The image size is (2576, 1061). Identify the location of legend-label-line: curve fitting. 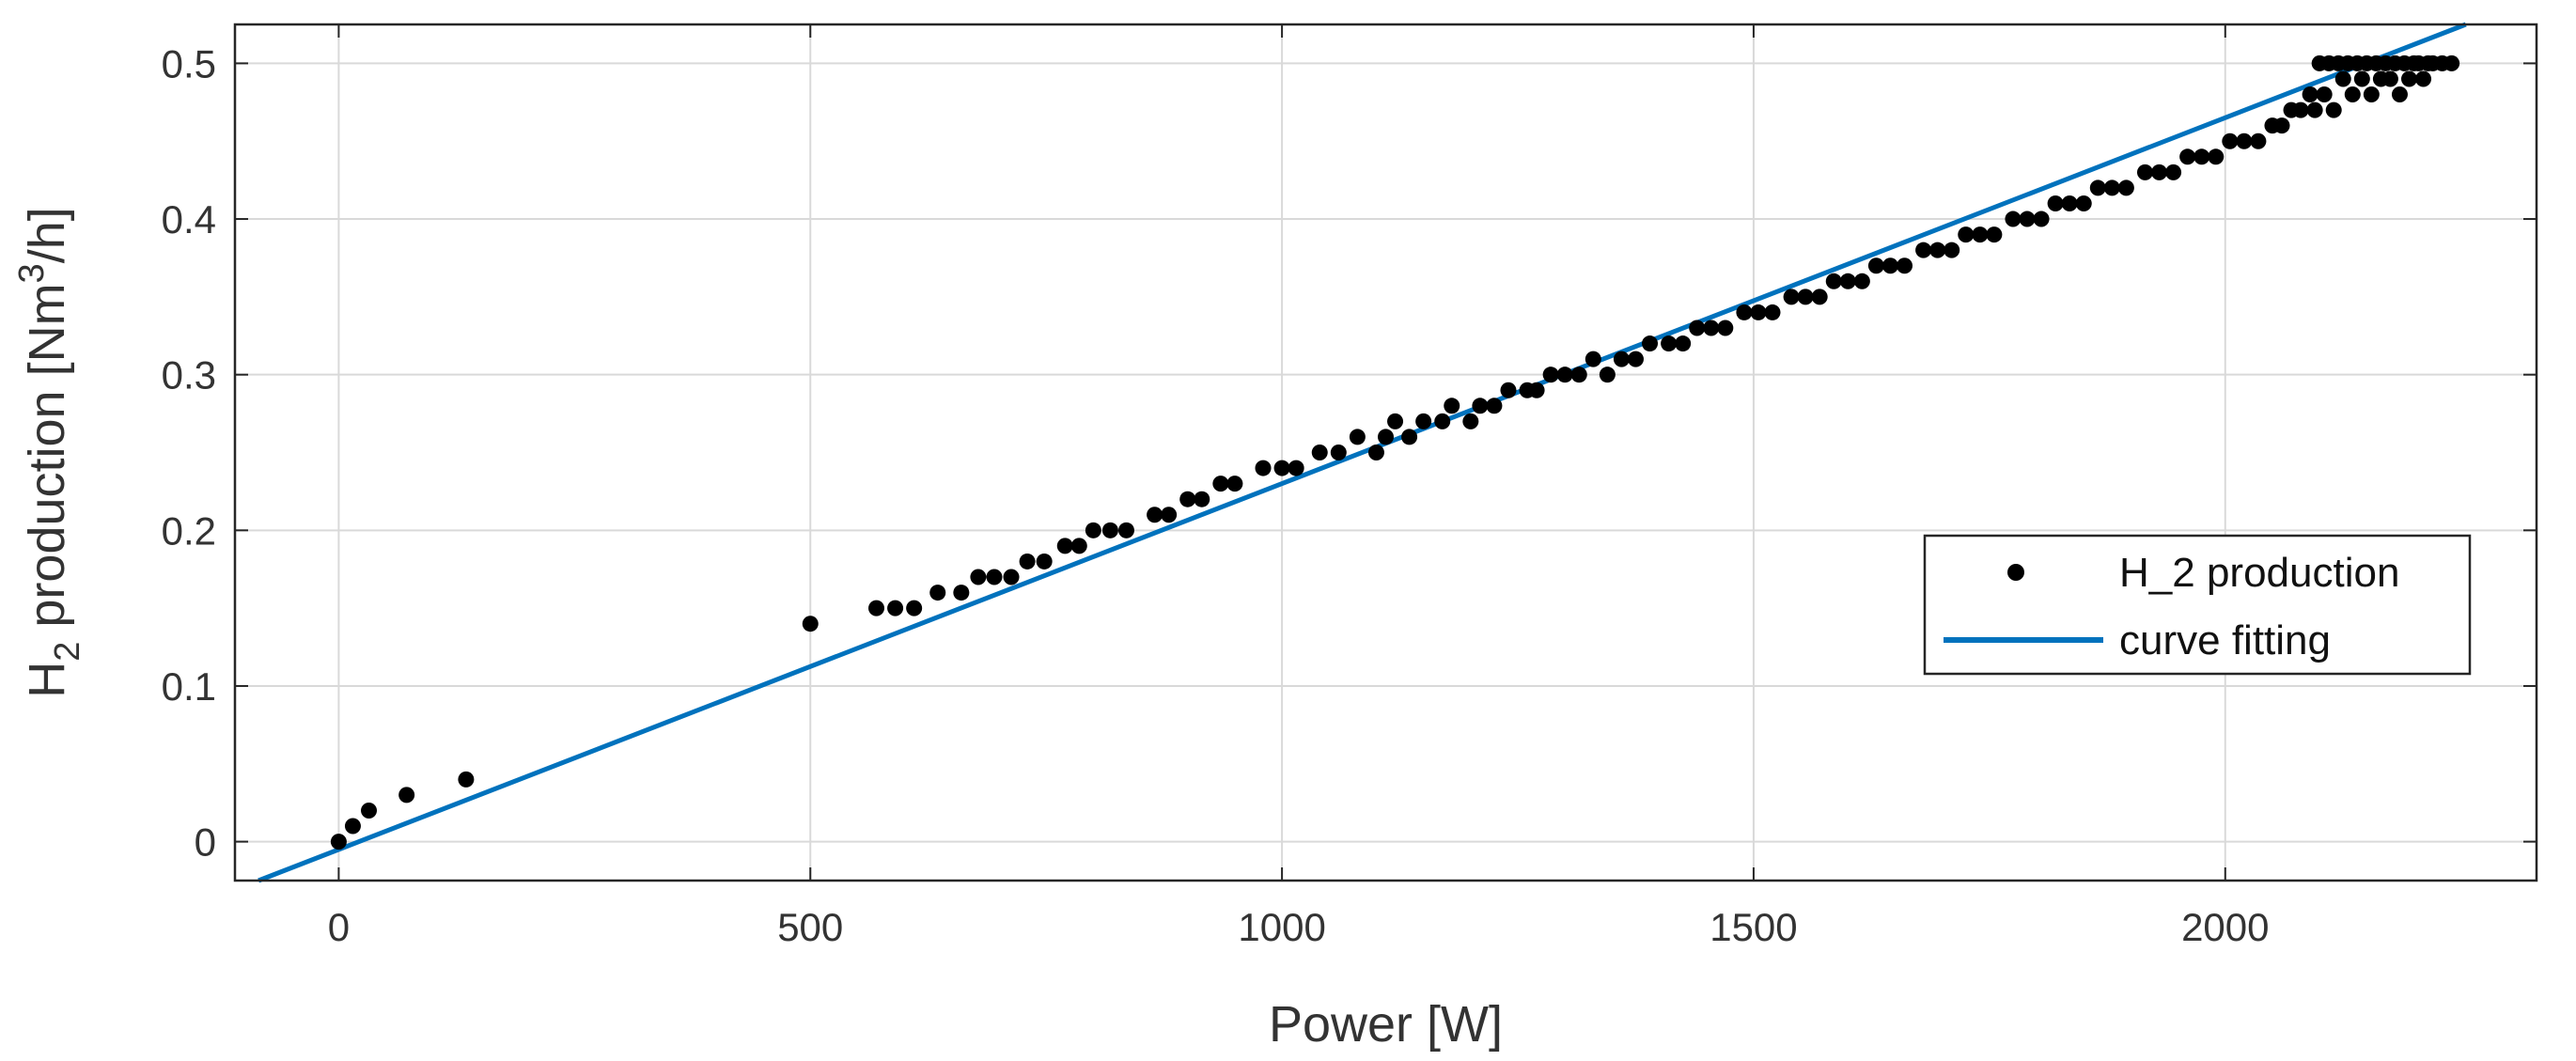
(2225, 640).